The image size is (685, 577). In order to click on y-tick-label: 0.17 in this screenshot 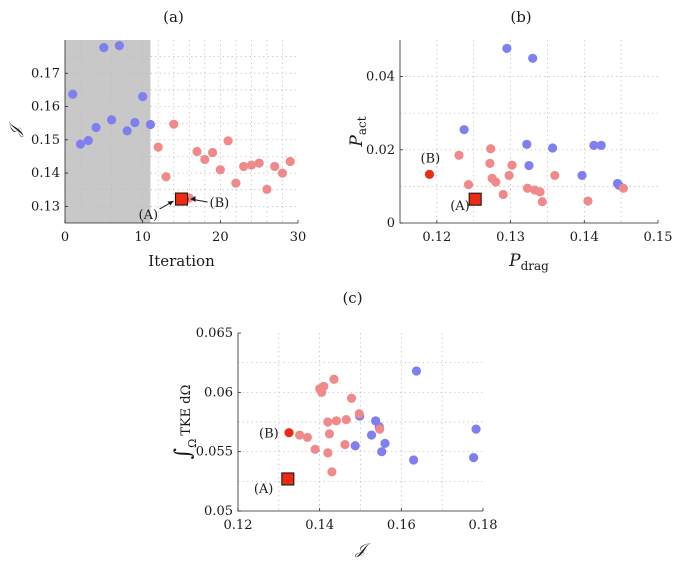, I will do `click(45, 73)`.